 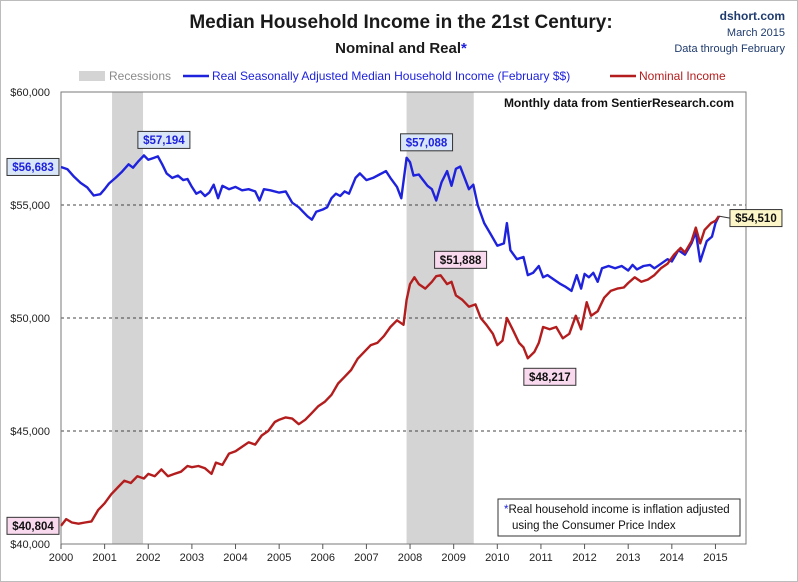 I want to click on x-tick-label-1: 2001, so click(x=104, y=558).